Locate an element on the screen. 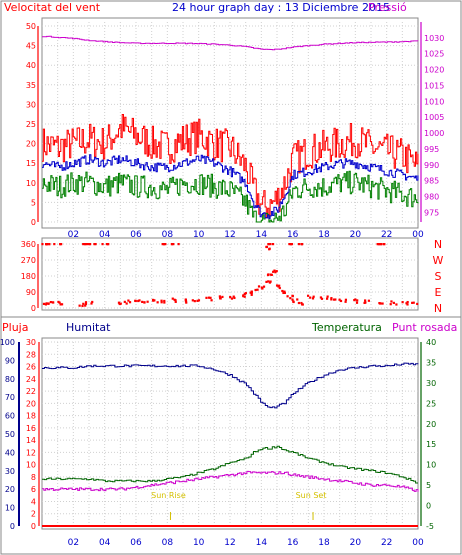 Image resolution: width=462 pixels, height=555 pixels. direction-tick-label: 0 is located at coordinates (33, 308).